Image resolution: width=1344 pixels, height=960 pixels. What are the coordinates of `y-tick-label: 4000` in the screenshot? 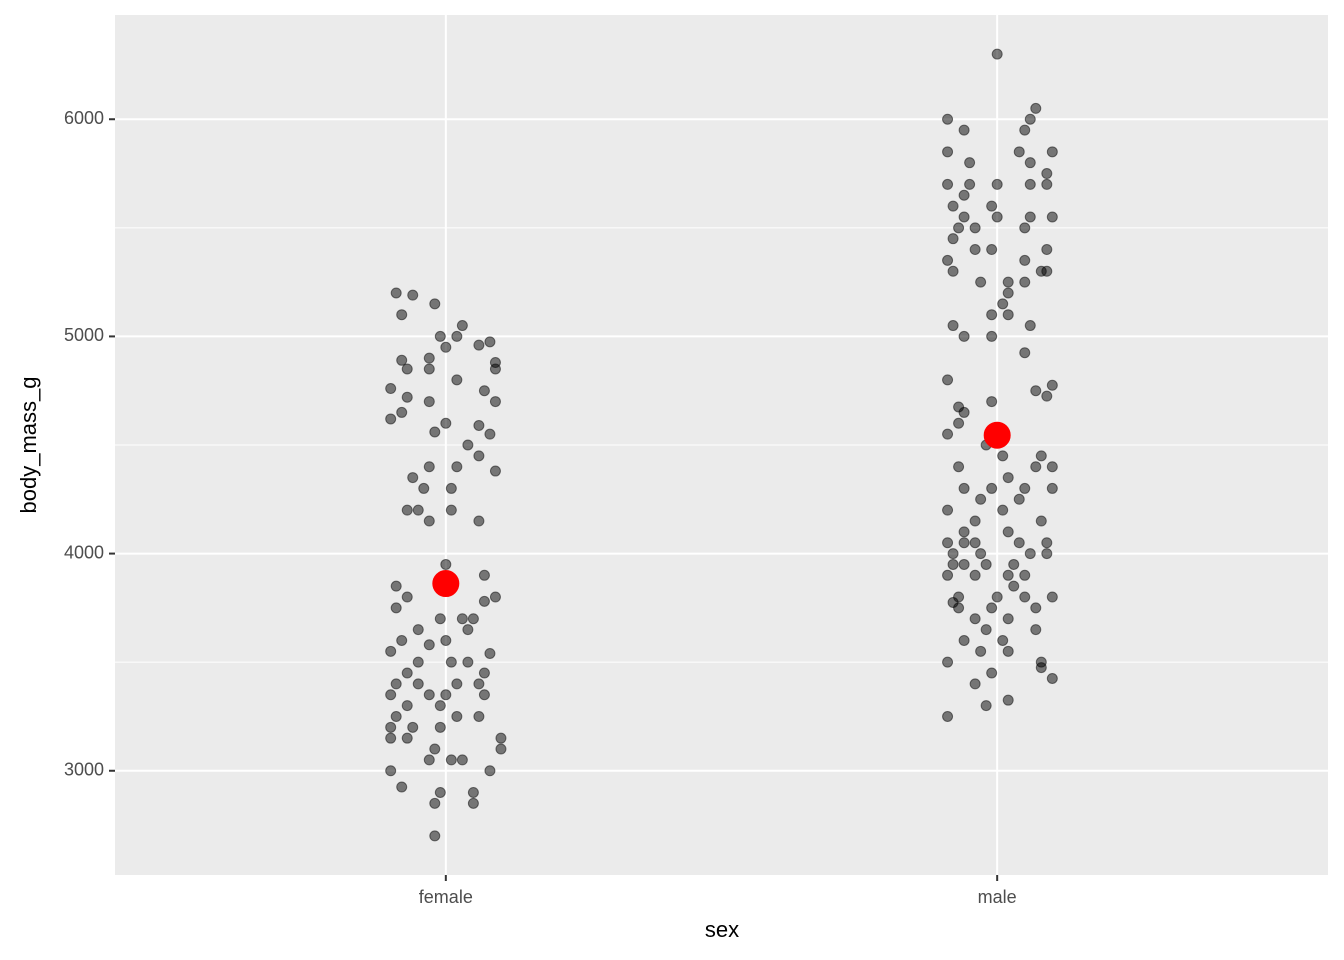 It's located at (84, 552).